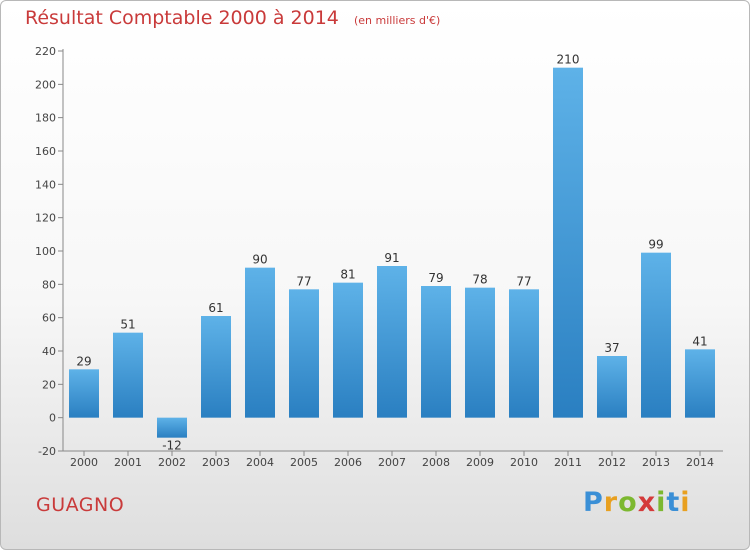 Image resolution: width=750 pixels, height=550 pixels. Describe the element at coordinates (655, 245) in the screenshot. I see `bar-value-label: 99` at that location.